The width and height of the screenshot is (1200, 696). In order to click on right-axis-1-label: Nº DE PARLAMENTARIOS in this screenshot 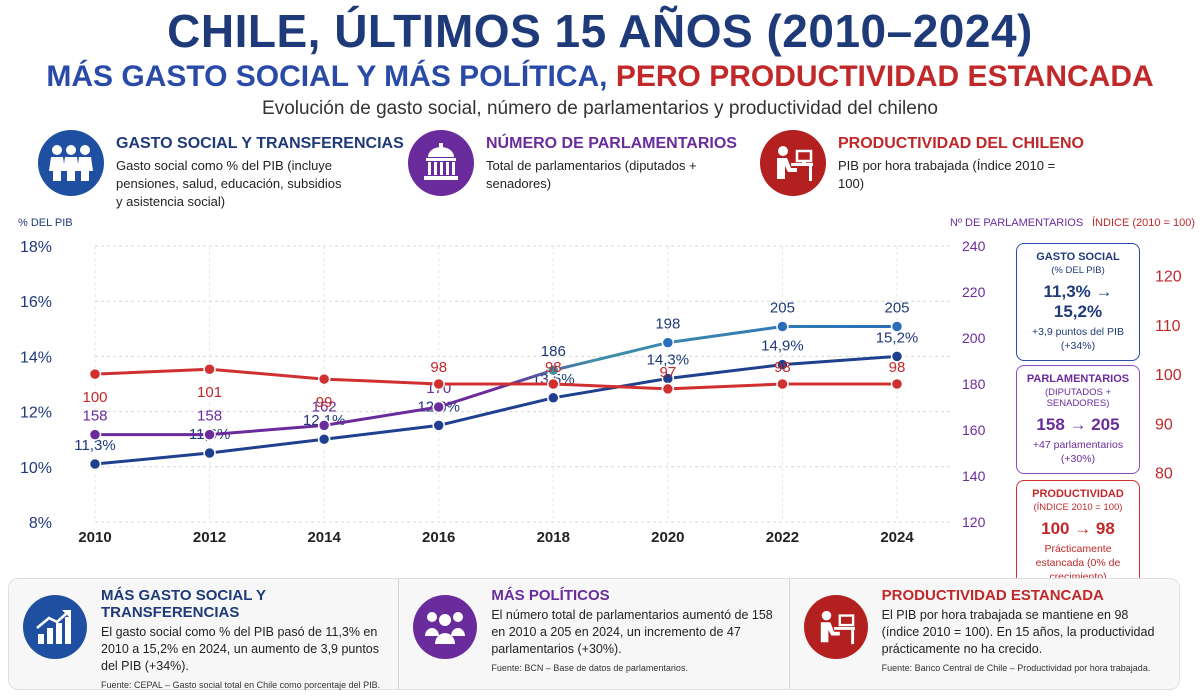, I will do `click(1016, 223)`.